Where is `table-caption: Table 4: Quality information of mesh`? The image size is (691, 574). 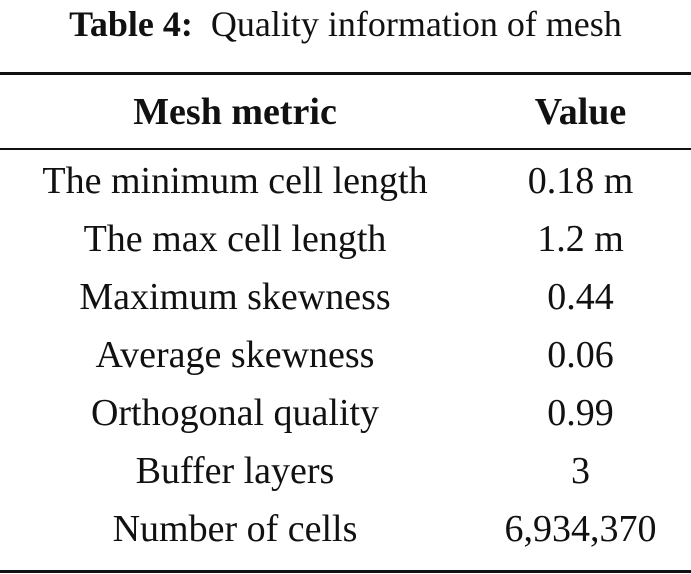
table-caption: Table 4: Quality information of mesh is located at coordinates (345, 24).